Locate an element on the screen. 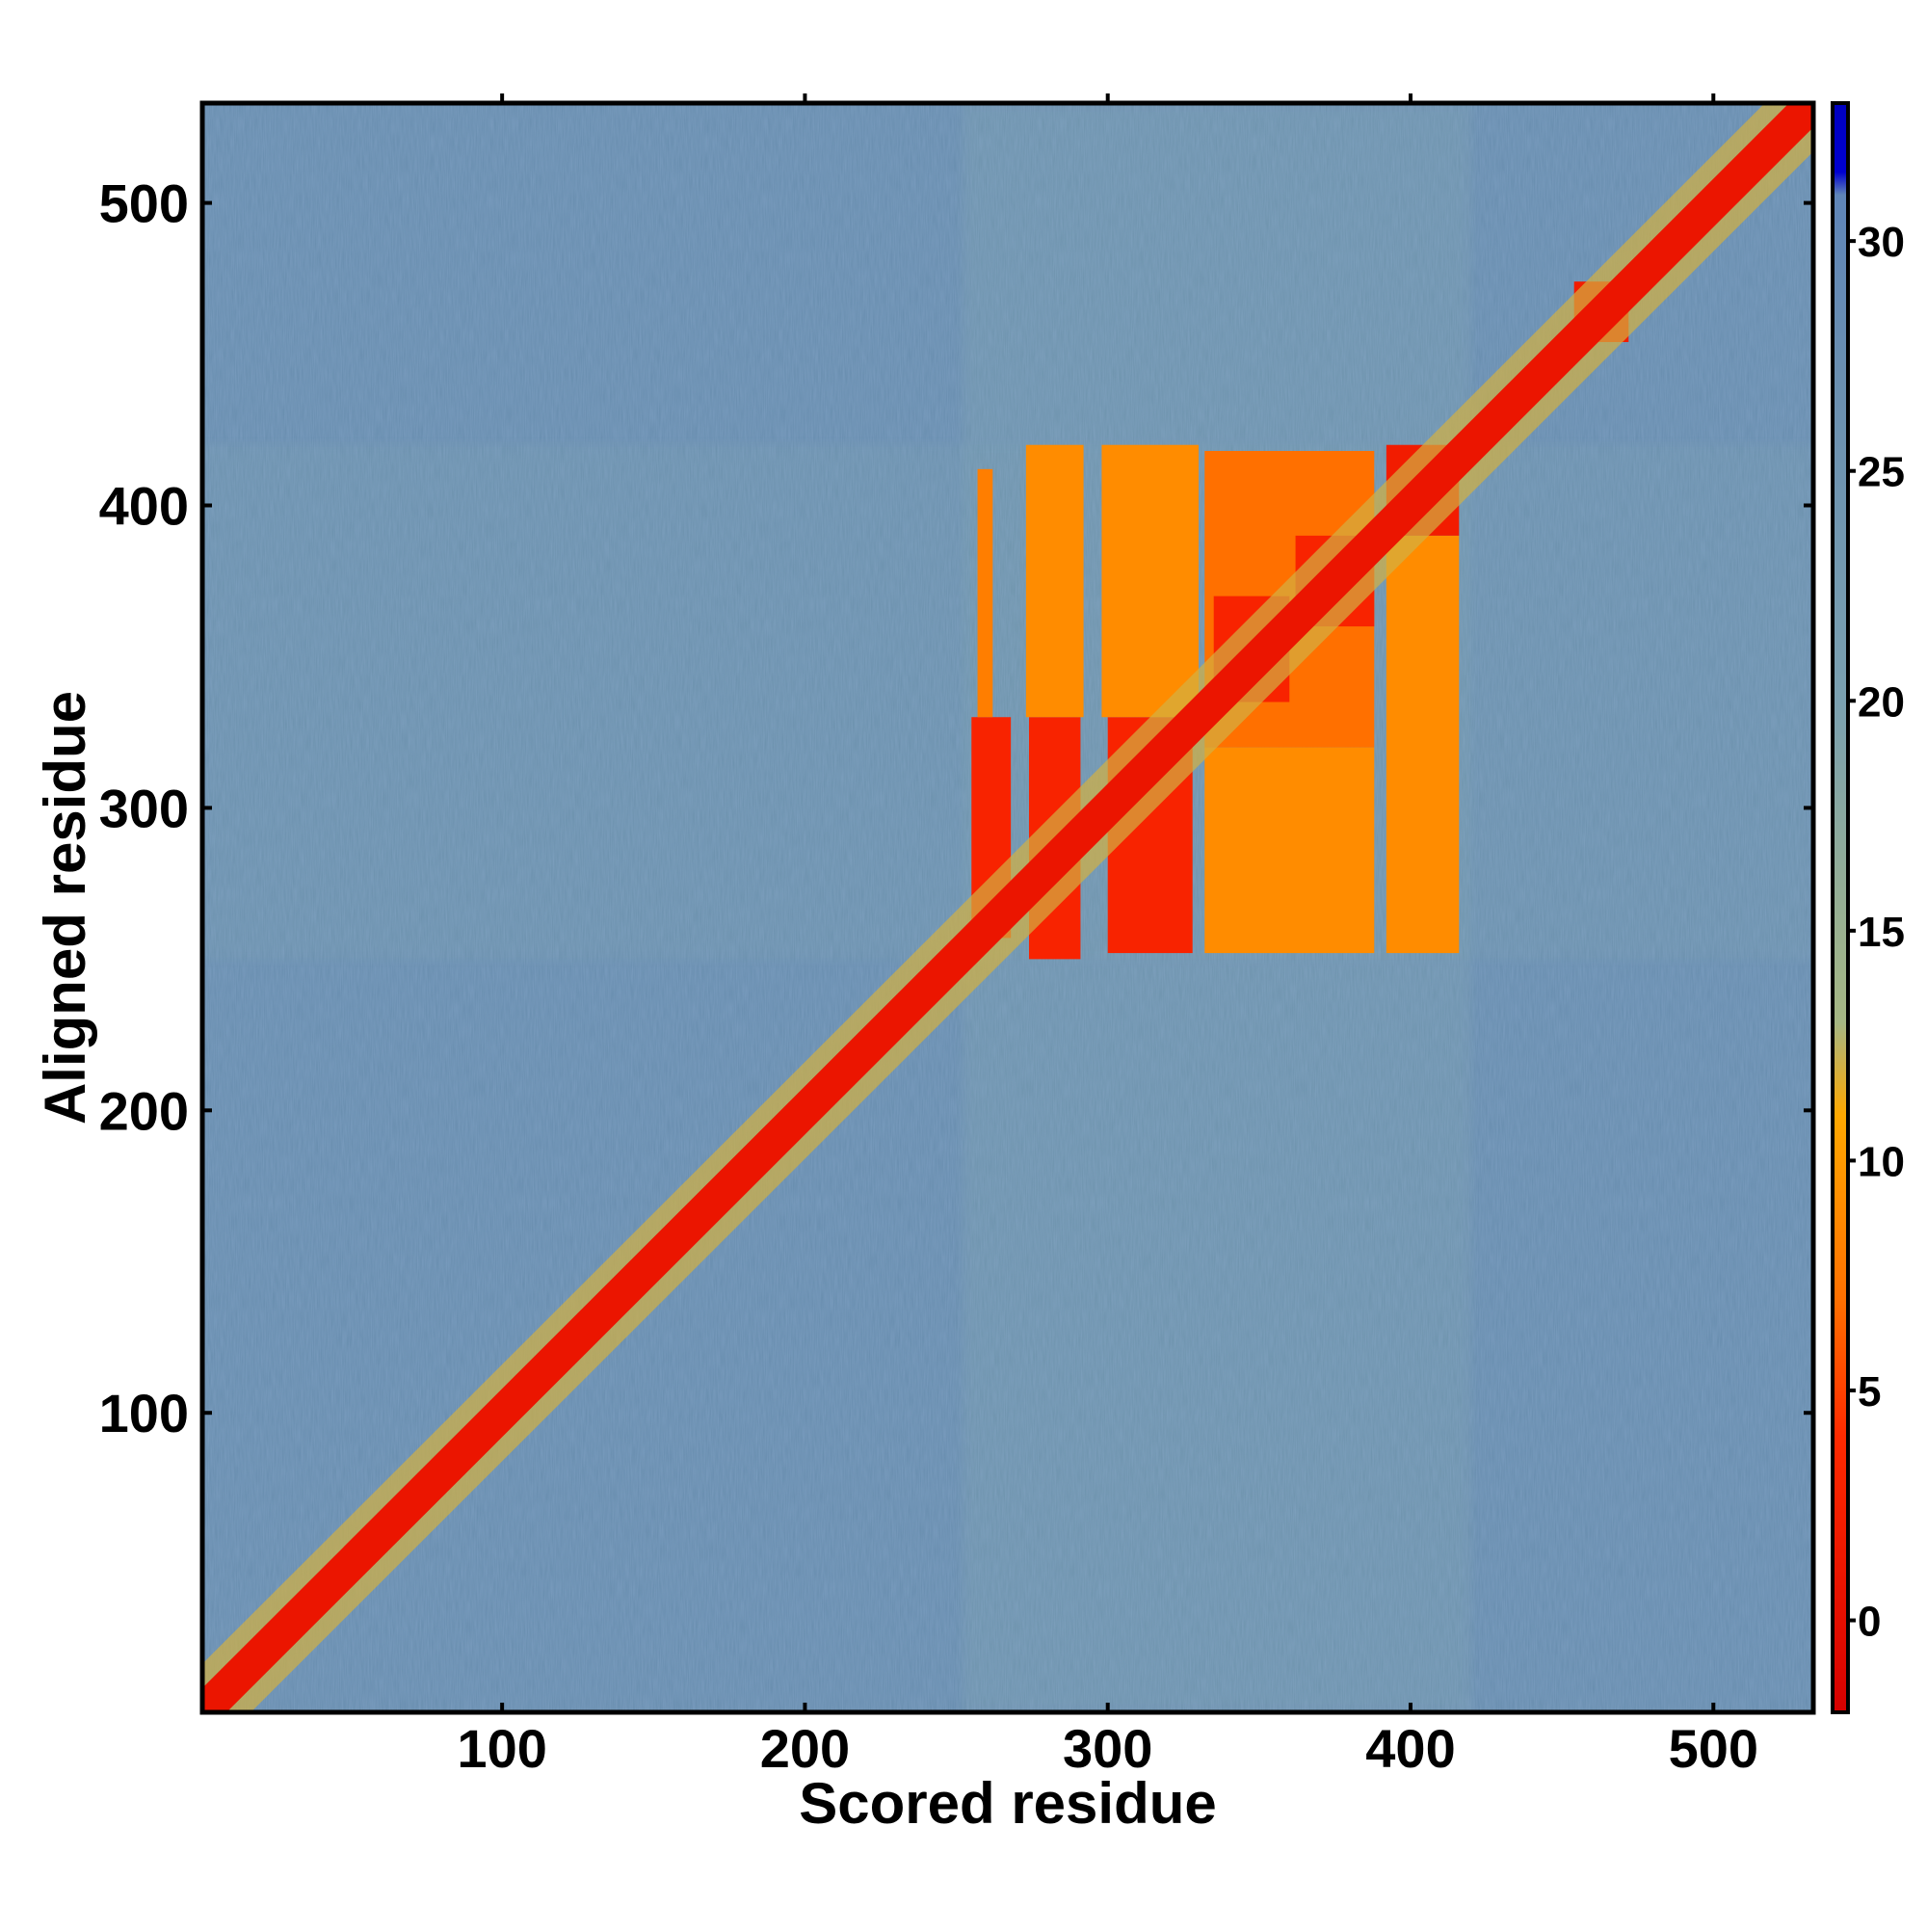  colorbar-gradient is located at coordinates (1840, 907).